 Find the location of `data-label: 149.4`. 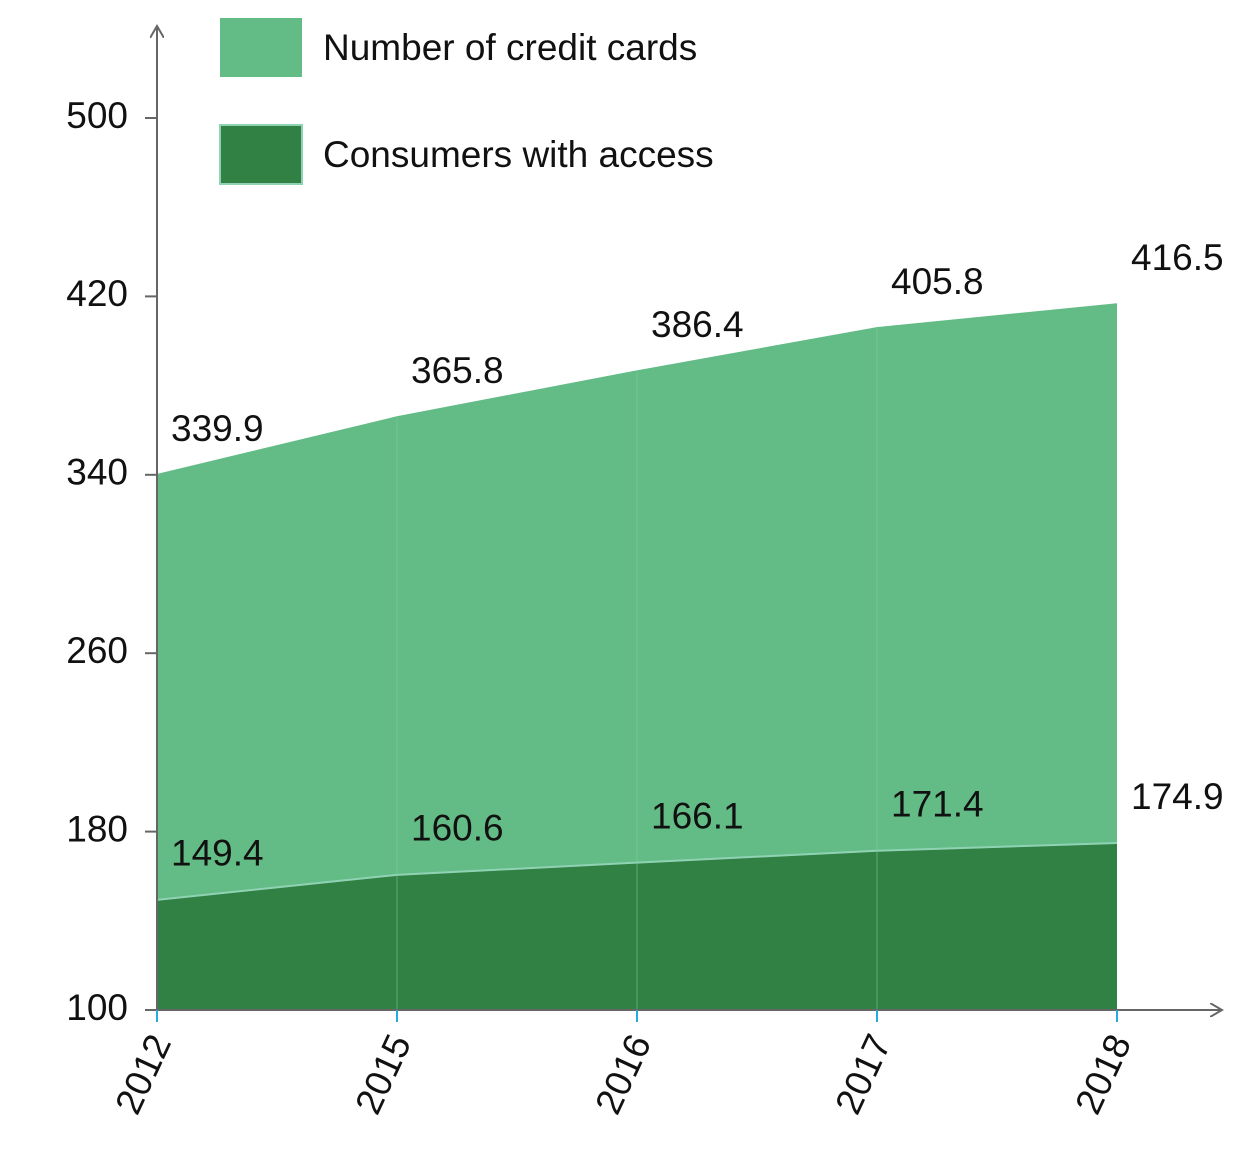

data-label: 149.4 is located at coordinates (217, 853).